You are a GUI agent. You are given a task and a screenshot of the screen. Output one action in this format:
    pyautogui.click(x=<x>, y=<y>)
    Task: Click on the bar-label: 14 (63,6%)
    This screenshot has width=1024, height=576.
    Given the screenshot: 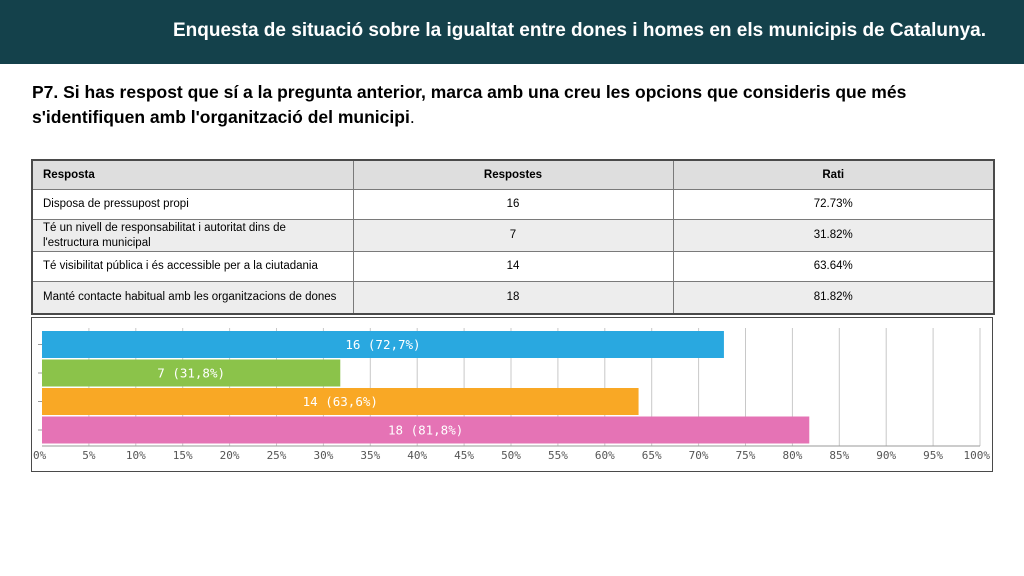 What is the action you would take?
    pyautogui.click(x=340, y=401)
    